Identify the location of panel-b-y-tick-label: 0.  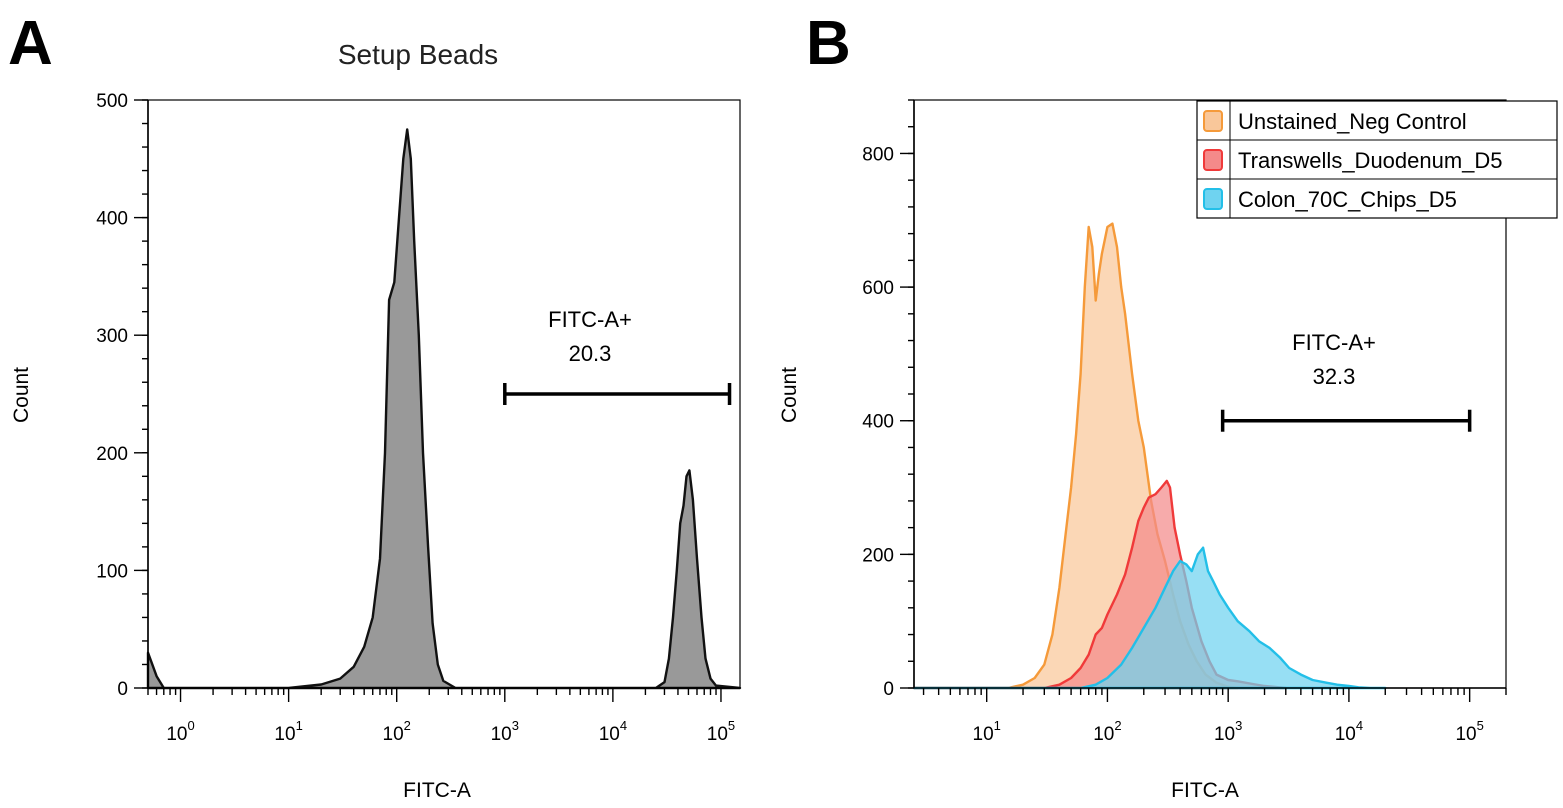
(888, 689).